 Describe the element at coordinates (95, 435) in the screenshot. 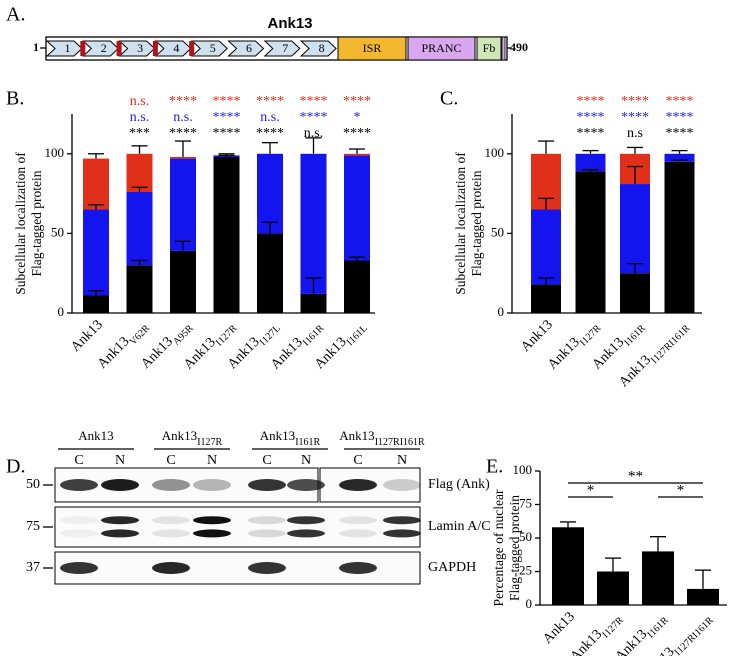

I see `lane-group-label: Ank13` at that location.